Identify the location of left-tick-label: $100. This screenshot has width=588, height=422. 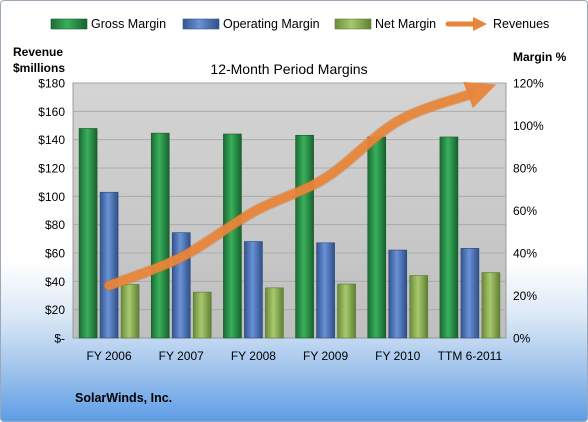
(51, 197).